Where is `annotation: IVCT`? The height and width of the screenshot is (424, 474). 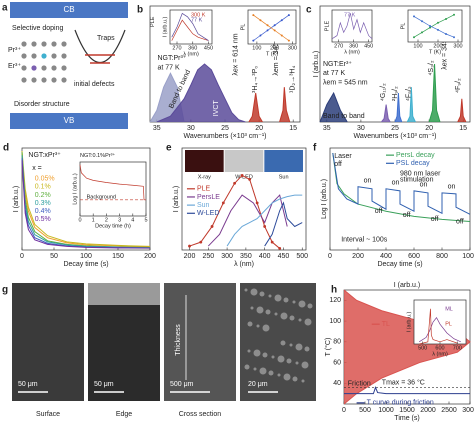
annotation: IVCT is located at coordinates (216, 108).